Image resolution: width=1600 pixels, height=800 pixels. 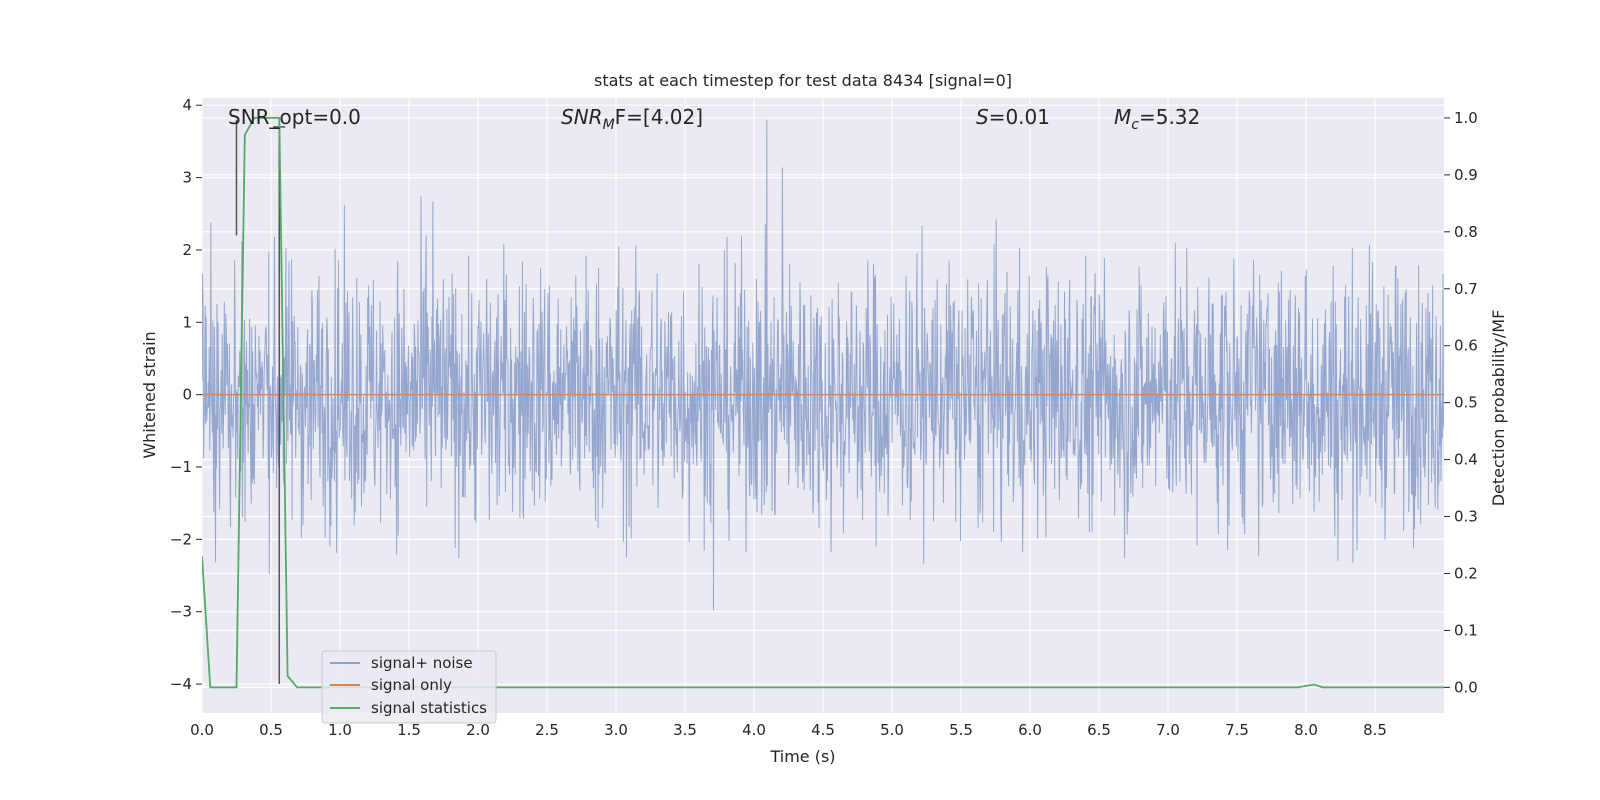 What do you see at coordinates (547, 730) in the screenshot?
I see `x-tick-label: 2.5` at bounding box center [547, 730].